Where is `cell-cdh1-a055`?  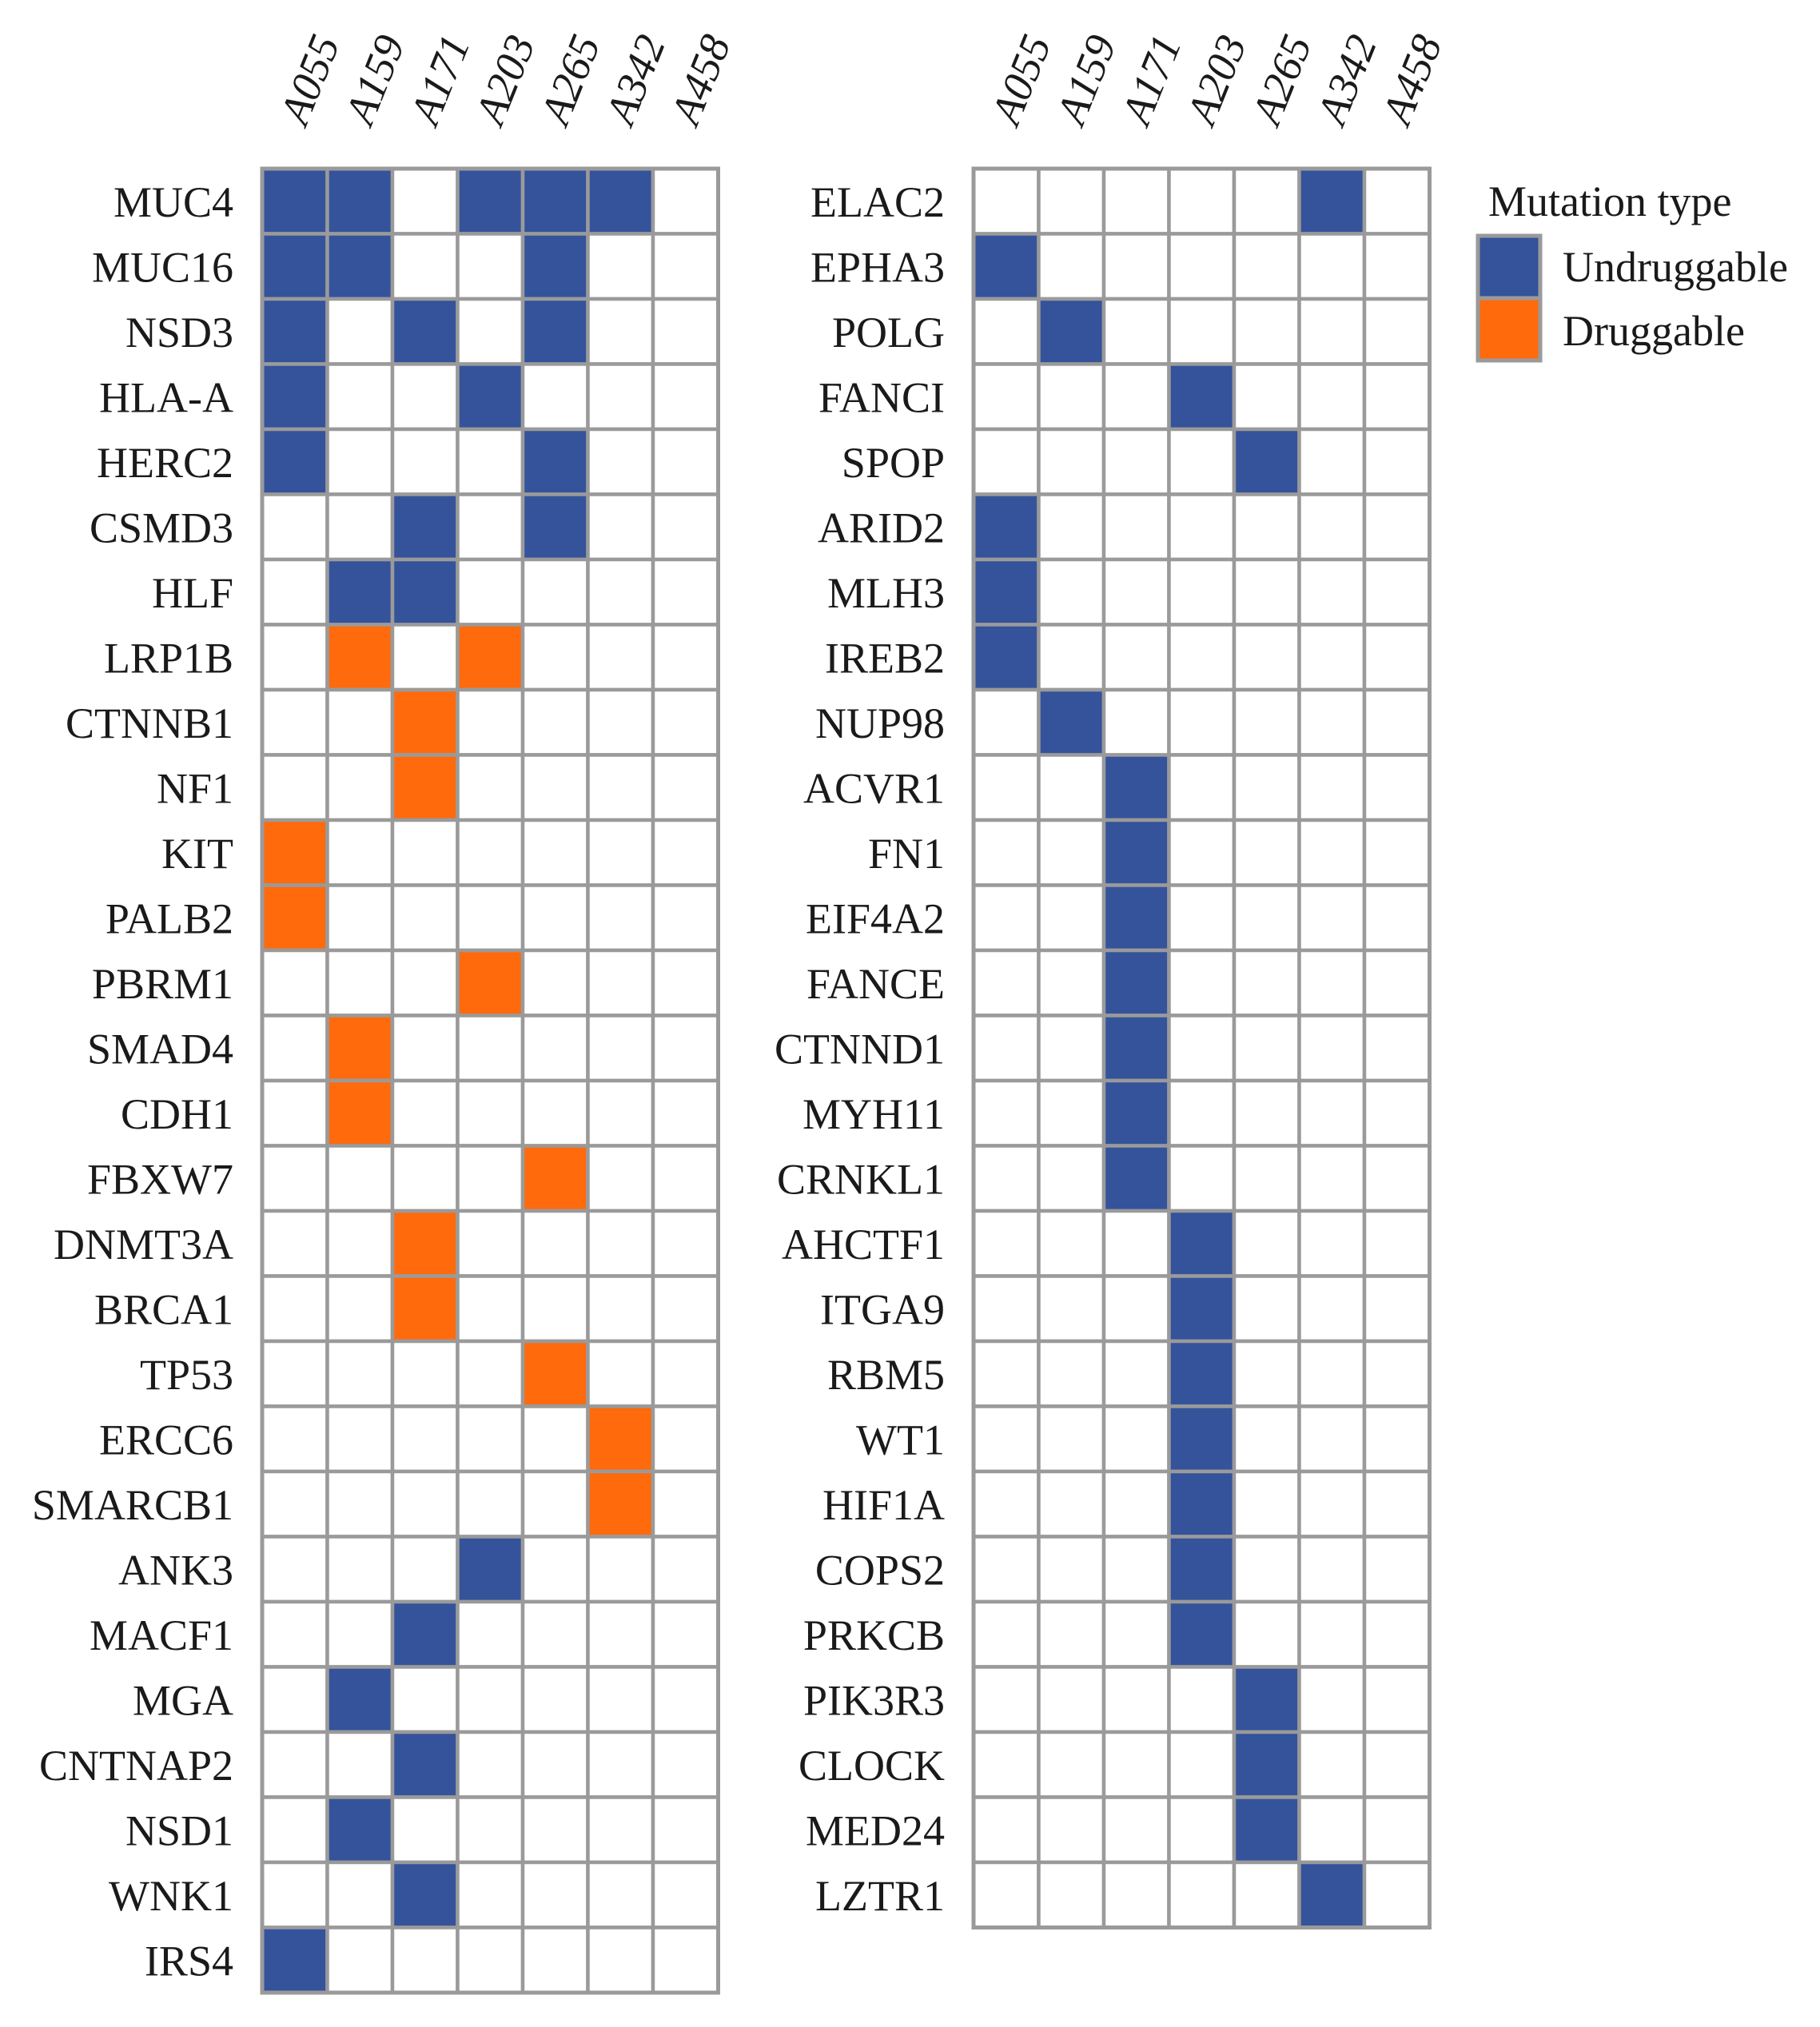
cell-cdh1-a055 is located at coordinates (294, 1113).